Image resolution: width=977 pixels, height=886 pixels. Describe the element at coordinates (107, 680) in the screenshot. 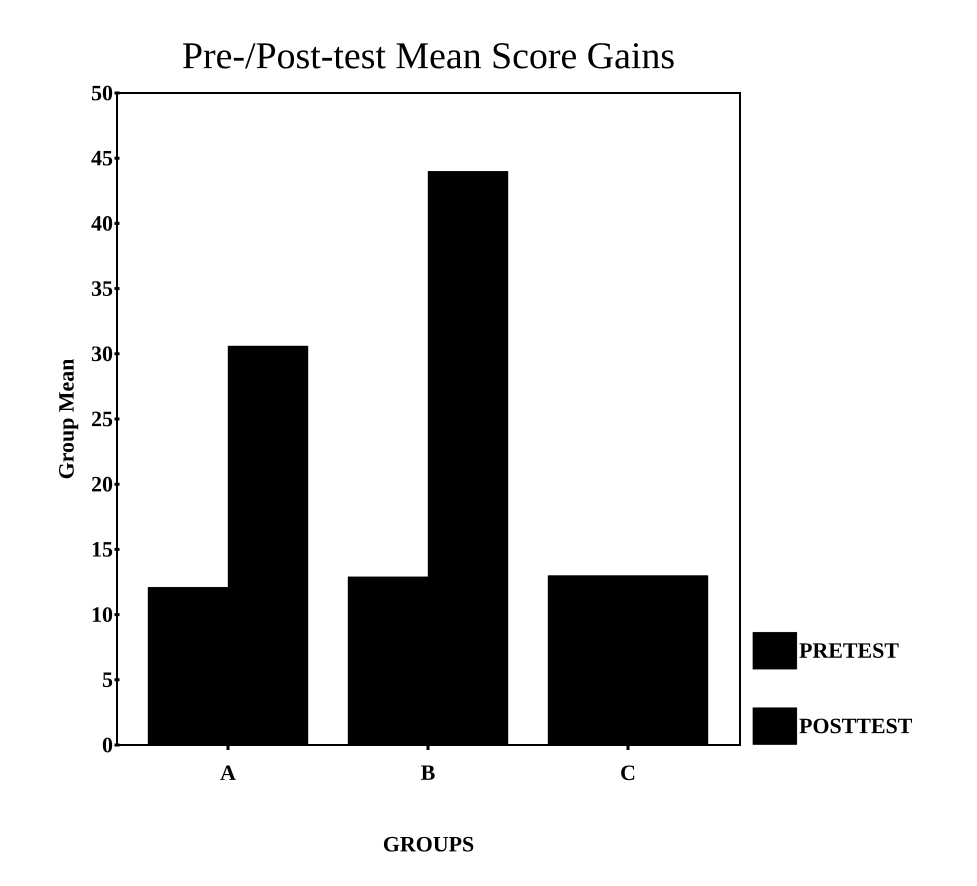

I see `y-tick-label: 5` at that location.